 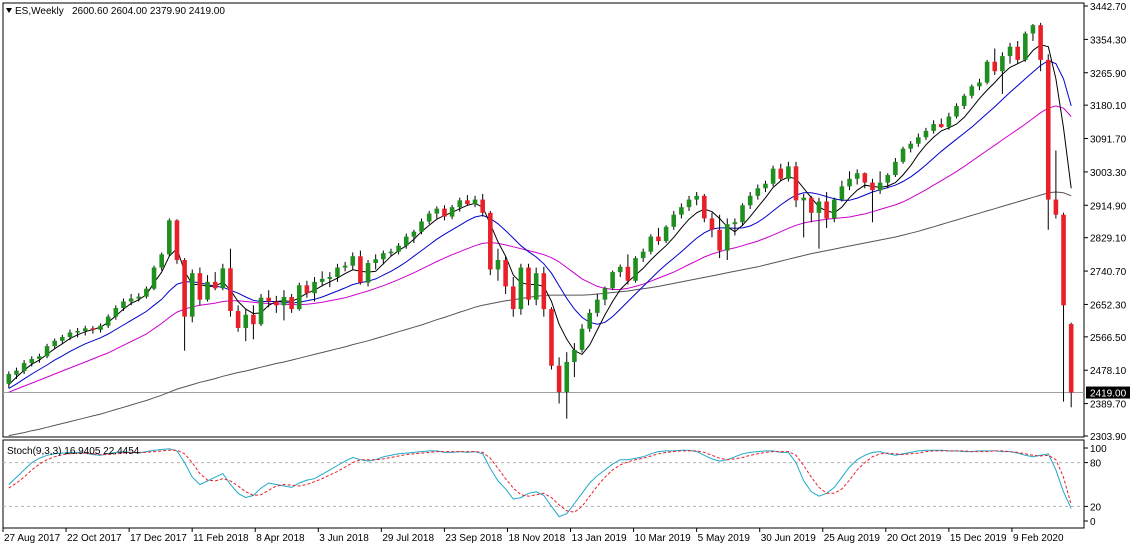 I want to click on time-tick-label: 9 Feb 2020, so click(x=1038, y=538).